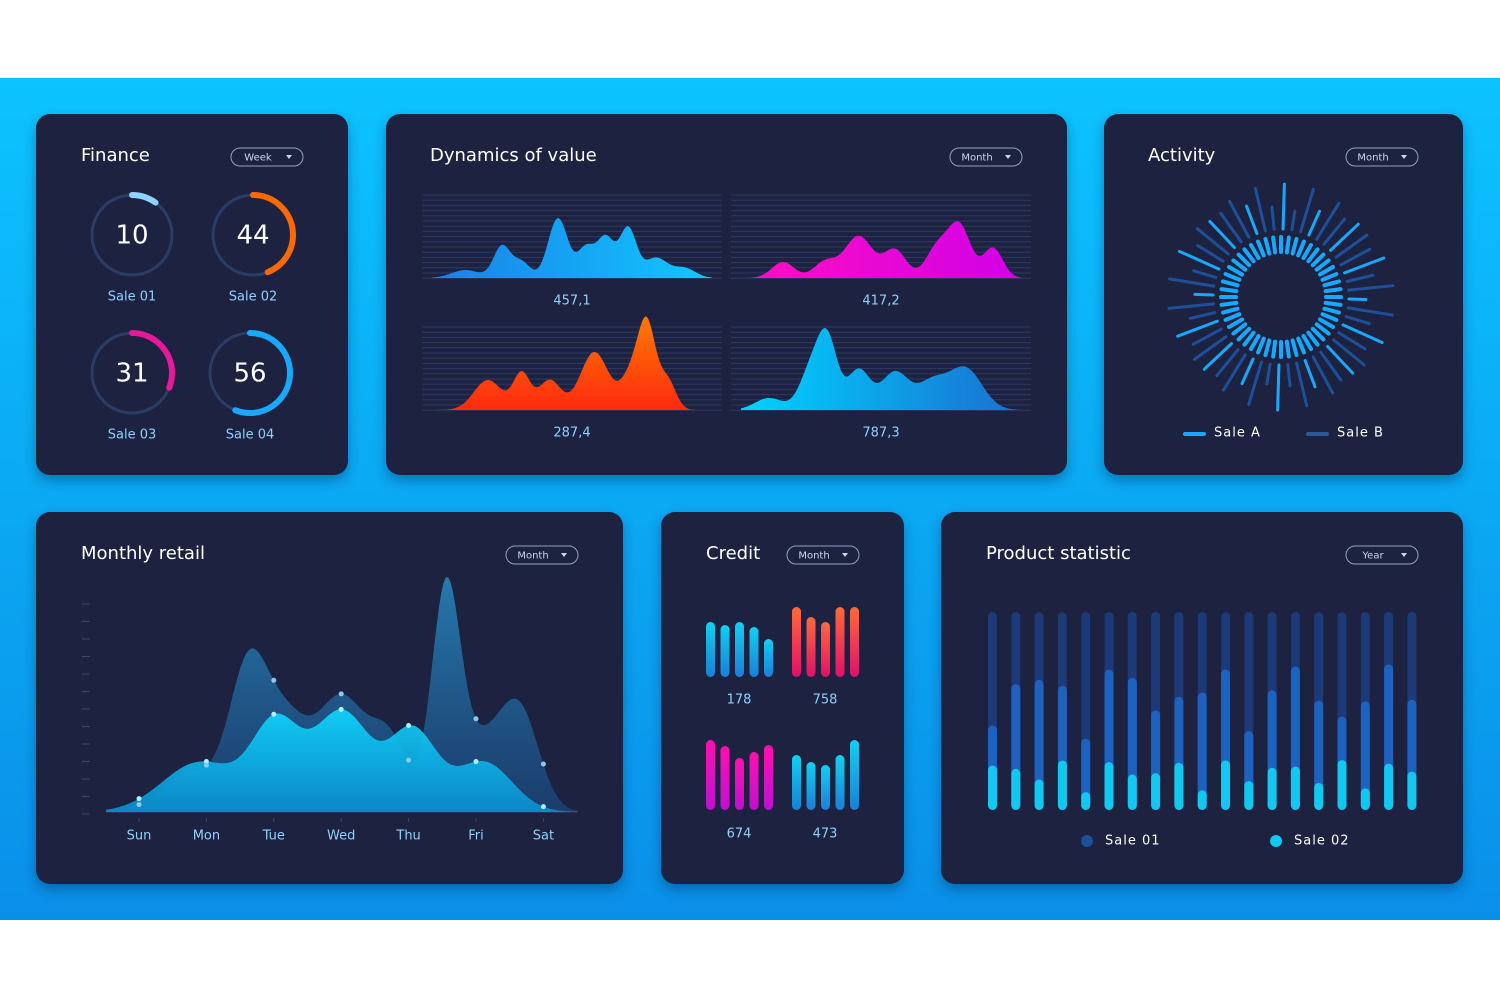 Image resolution: width=1500 pixels, height=1000 pixels. I want to click on credit-value: 178, so click(739, 700).